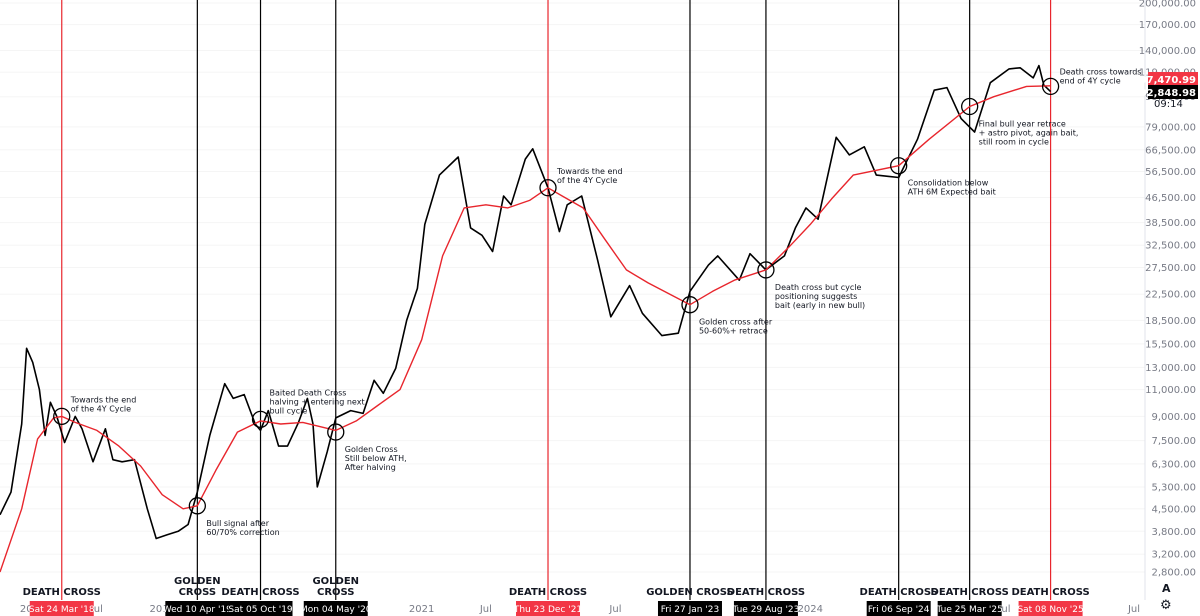 Image resolution: width=1200 pixels, height=616 pixels. What do you see at coordinates (1170, 344) in the screenshot?
I see `y-tick-label: 15,500.00` at bounding box center [1170, 344].